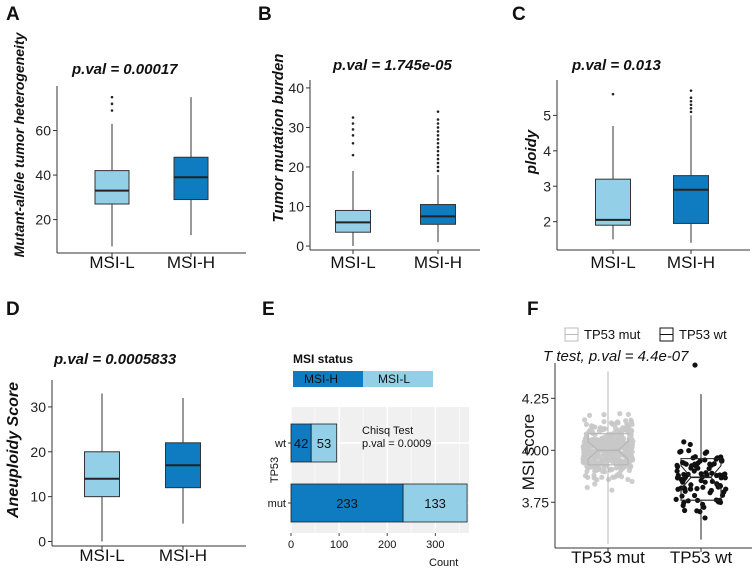 The width and height of the screenshot is (754, 570). I want to click on panel-d-category-1: MSI-L, so click(101, 555).